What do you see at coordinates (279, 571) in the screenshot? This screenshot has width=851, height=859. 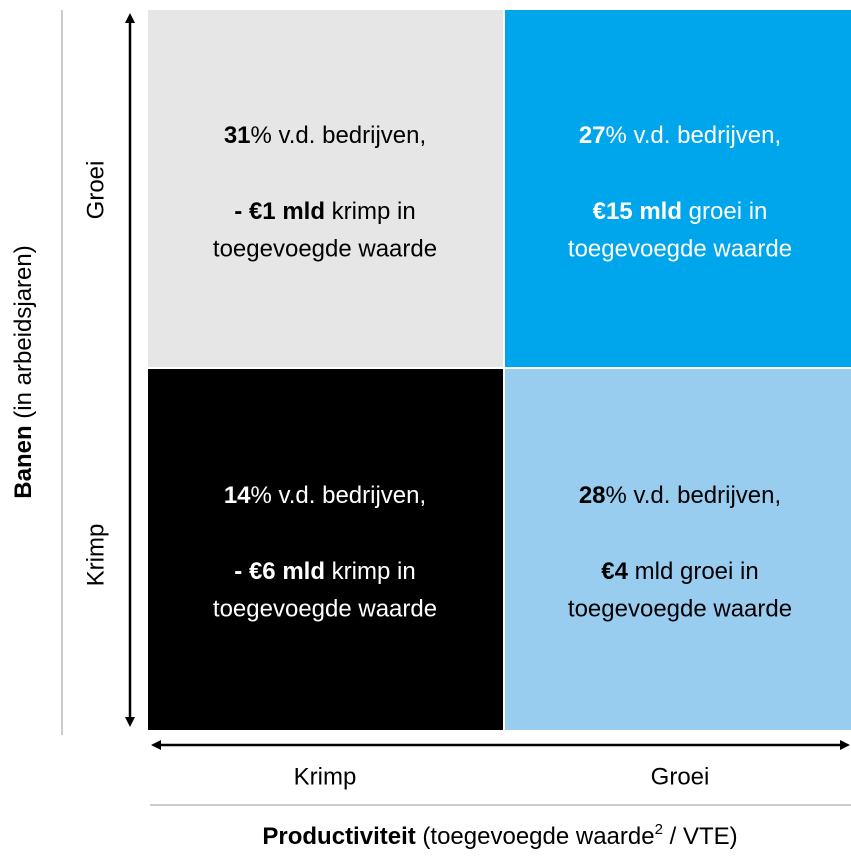 I see `amount-value: - €6 mld` at bounding box center [279, 571].